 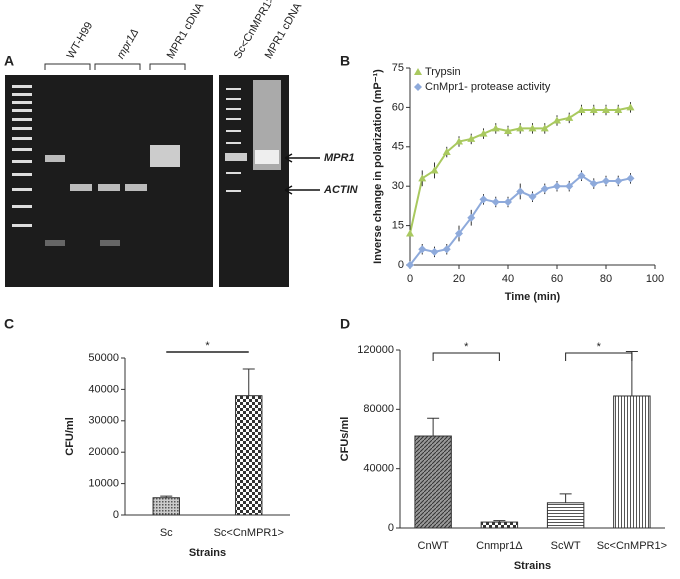 What do you see at coordinates (378, 409) in the screenshot?
I see `y-tick-label: 80000` at bounding box center [378, 409].